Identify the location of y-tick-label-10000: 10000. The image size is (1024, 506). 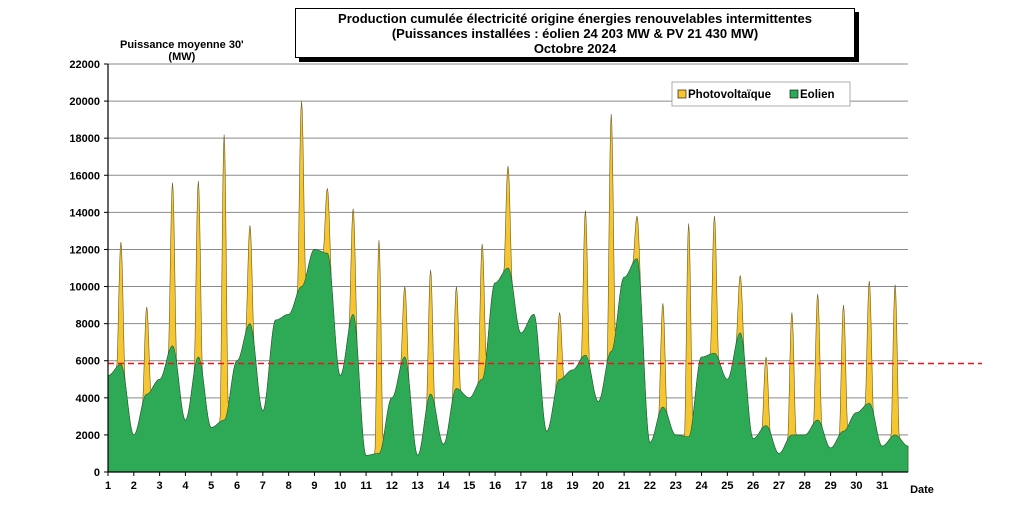
(84, 288).